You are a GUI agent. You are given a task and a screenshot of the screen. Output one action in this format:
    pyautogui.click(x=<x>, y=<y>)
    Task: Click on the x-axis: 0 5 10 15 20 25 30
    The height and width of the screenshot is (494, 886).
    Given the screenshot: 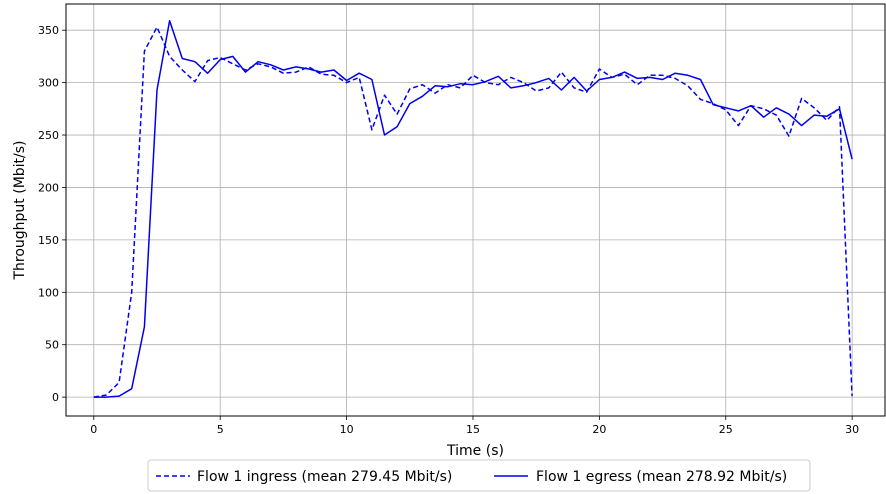 What is the action you would take?
    pyautogui.click(x=474, y=426)
    